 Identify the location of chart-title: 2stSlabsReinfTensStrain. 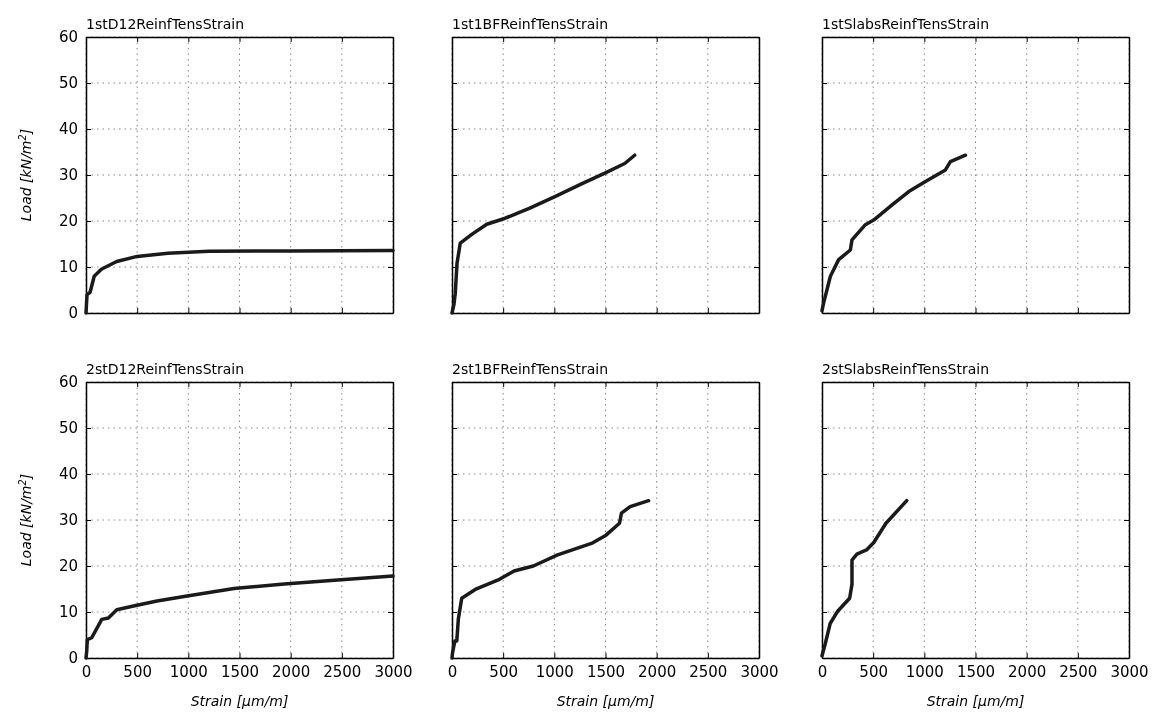
(906, 369).